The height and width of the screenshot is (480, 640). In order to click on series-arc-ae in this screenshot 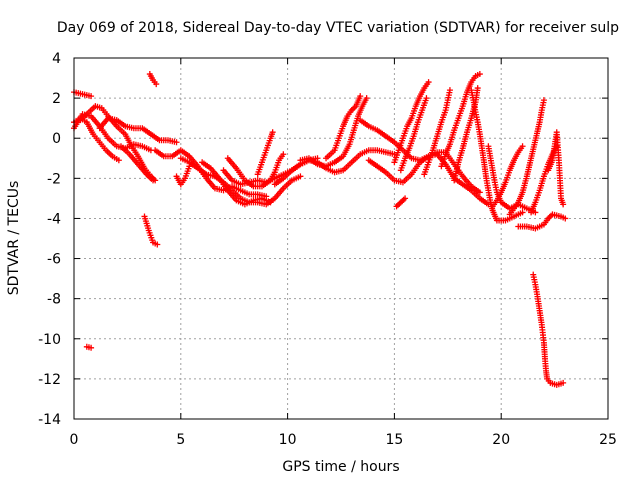, I will do `click(526, 157)`.